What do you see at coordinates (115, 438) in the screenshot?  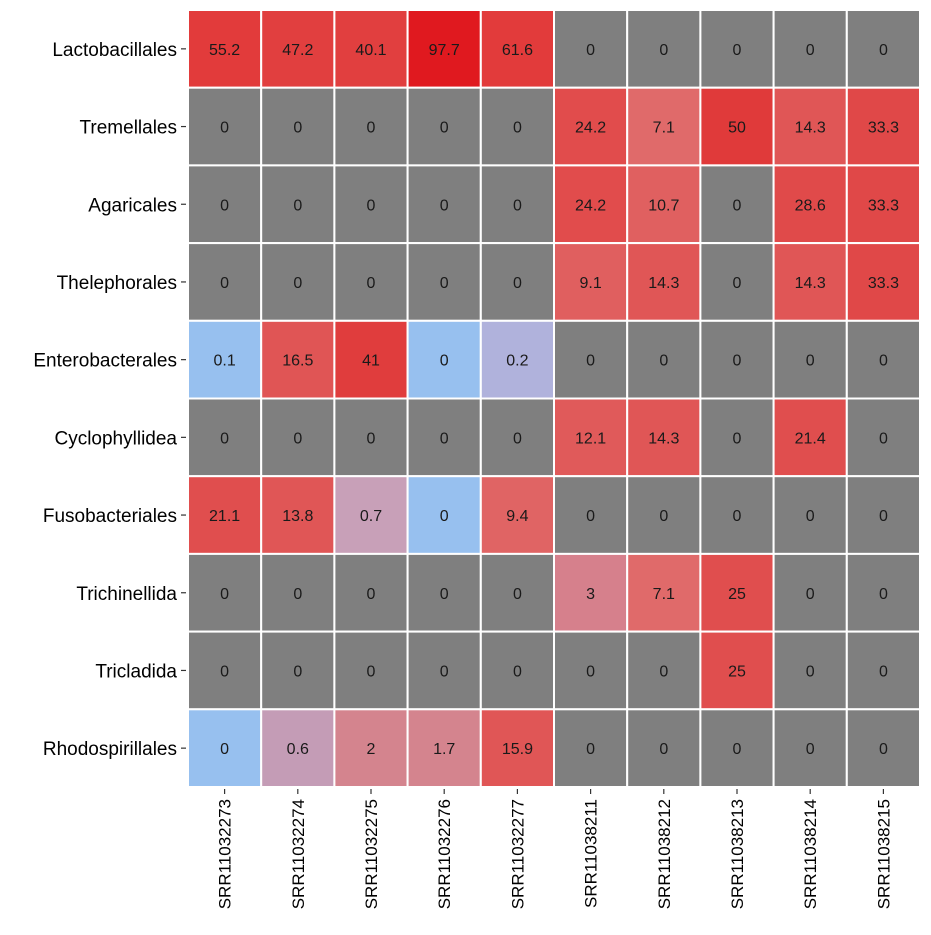 I see `row-label: Cyclophyllidea` at bounding box center [115, 438].